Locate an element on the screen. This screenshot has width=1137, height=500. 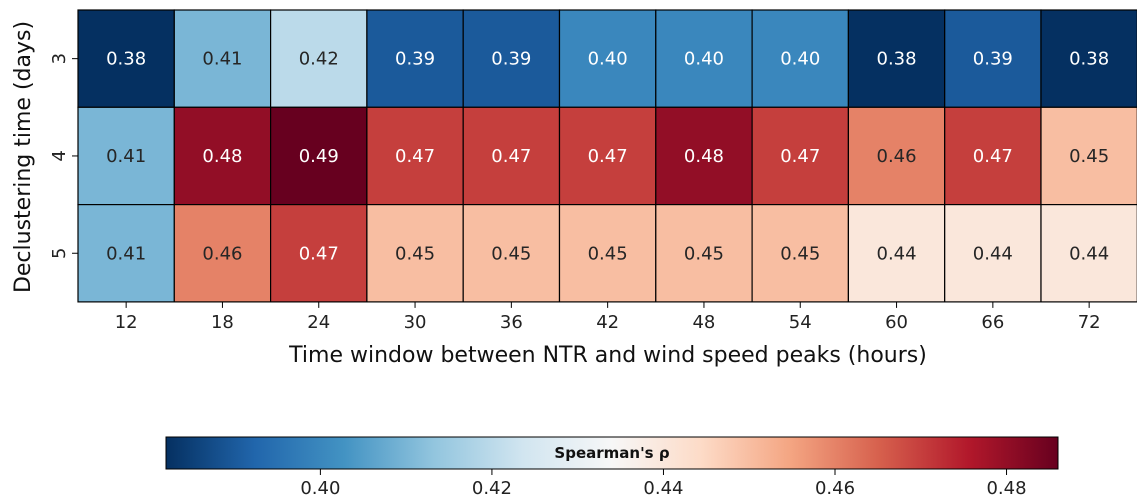
colorbar-tick-label: 0.46 is located at coordinates (835, 488).